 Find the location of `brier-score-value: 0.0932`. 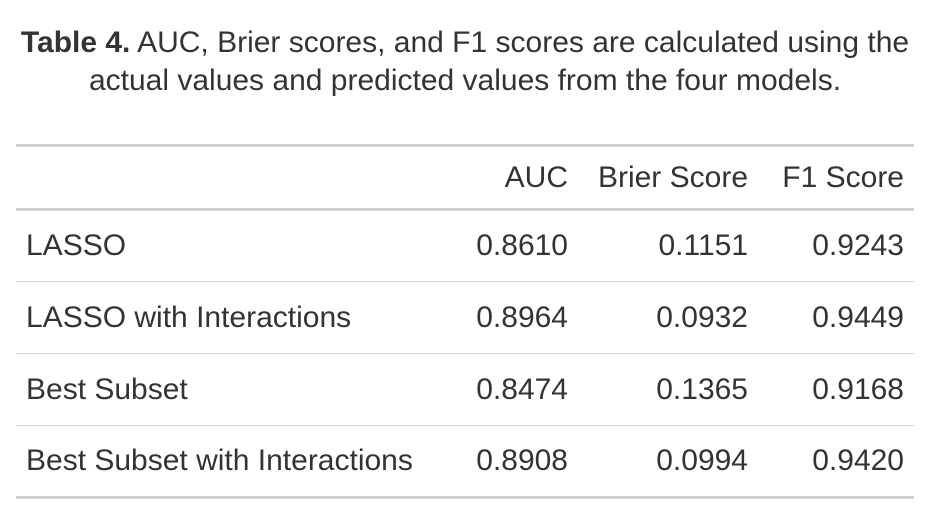

brier-score-value: 0.0932 is located at coordinates (702, 317).